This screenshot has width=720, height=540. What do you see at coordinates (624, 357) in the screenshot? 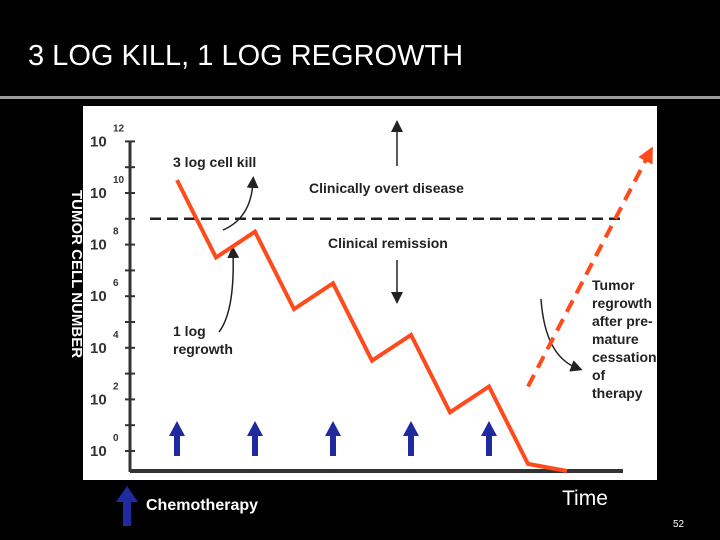
I see `annotation-tumor-regrowth-line: cessation` at bounding box center [624, 357].